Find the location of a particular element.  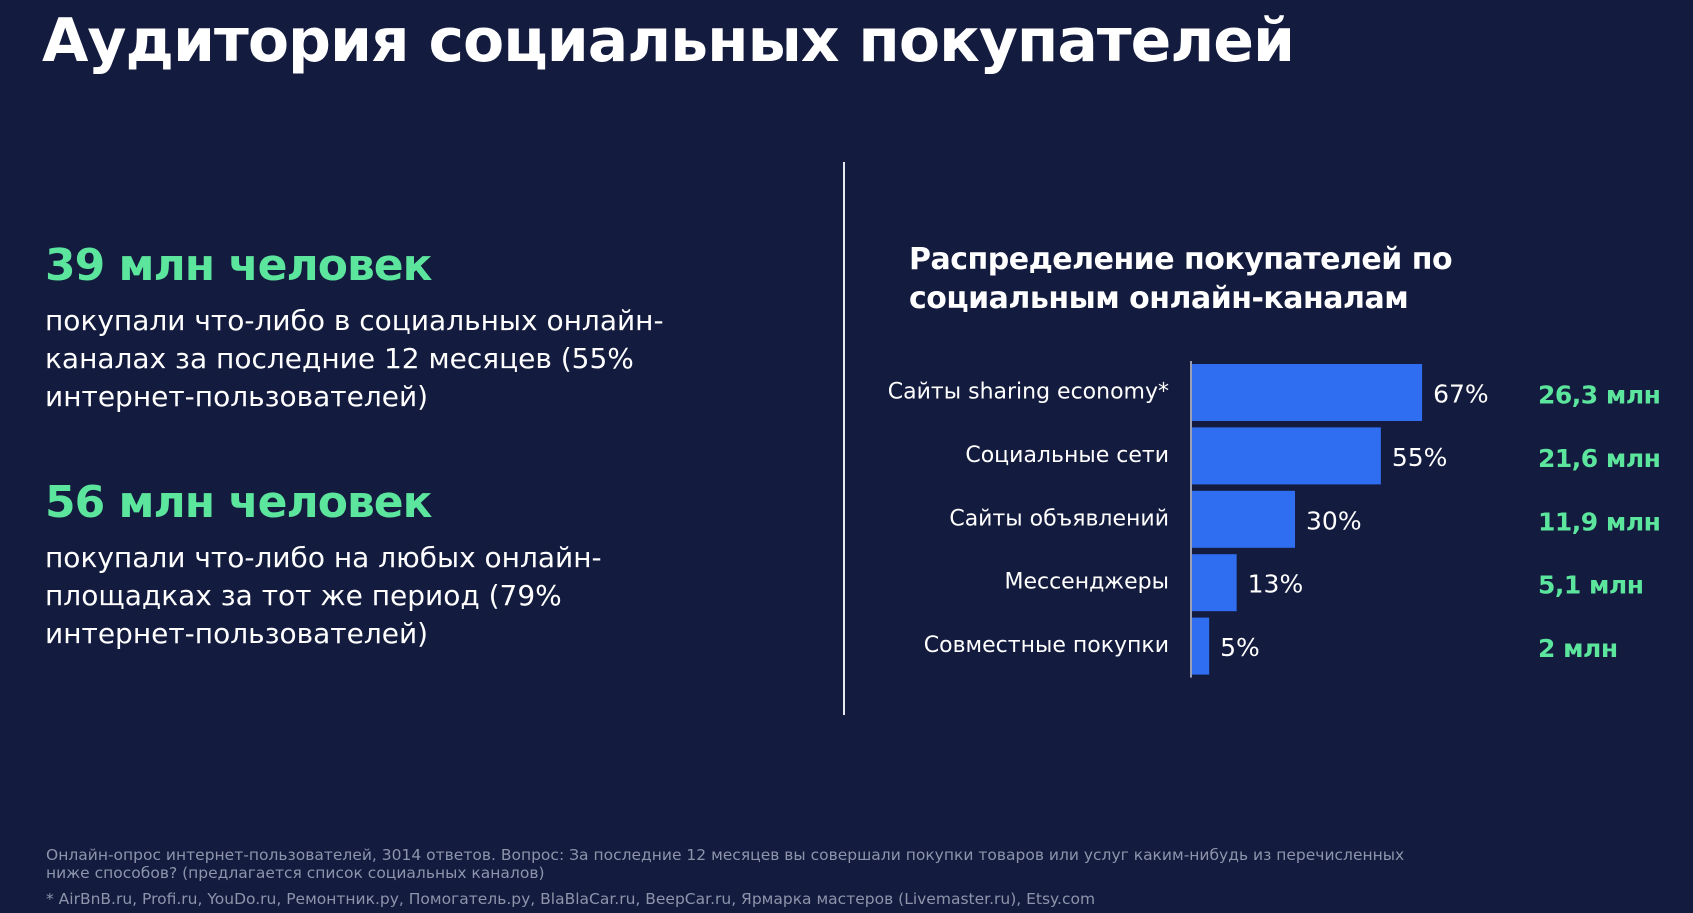

audience-label: 2 млн is located at coordinates (1578, 648).